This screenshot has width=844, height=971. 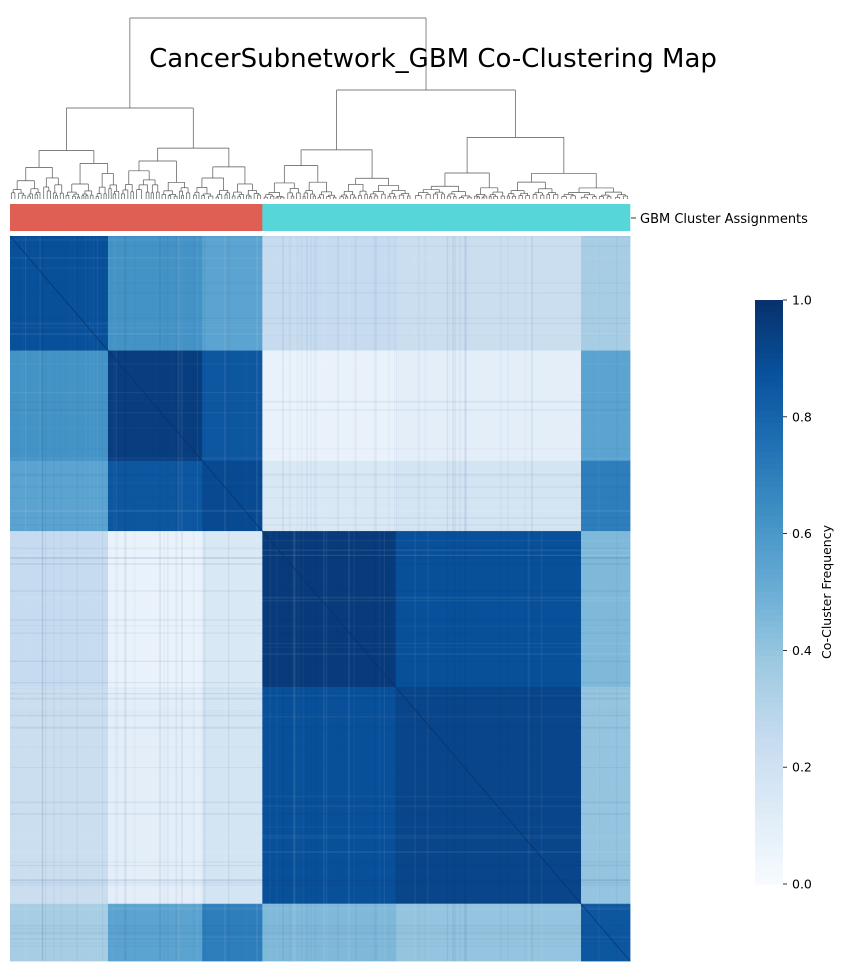 I want to click on column-dendrogram, so click(x=319, y=108).